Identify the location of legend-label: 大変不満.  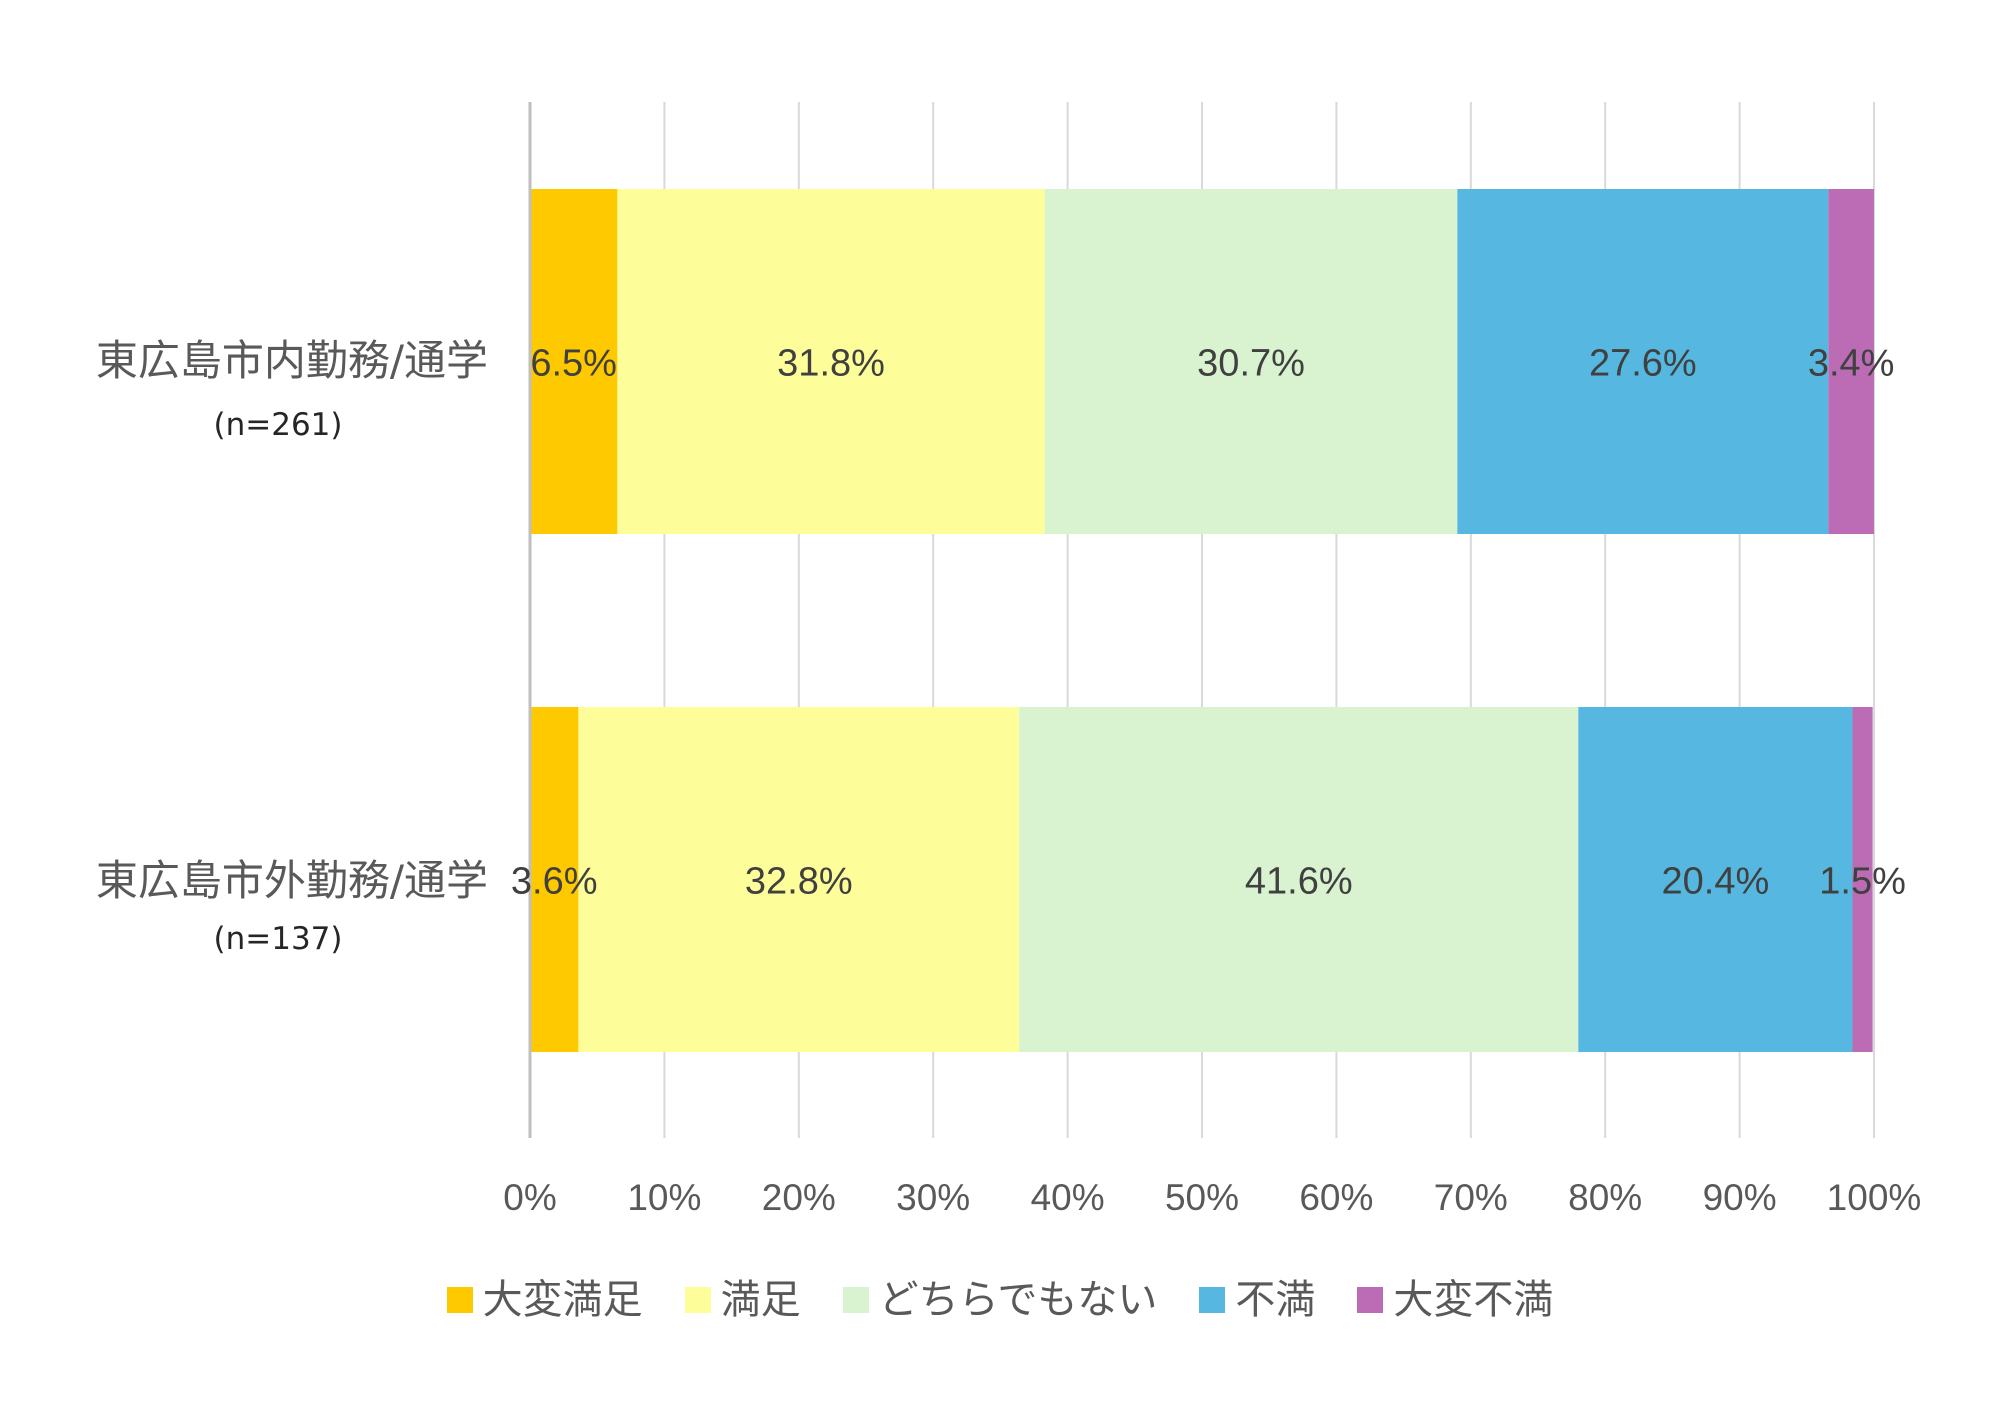
(1473, 1300).